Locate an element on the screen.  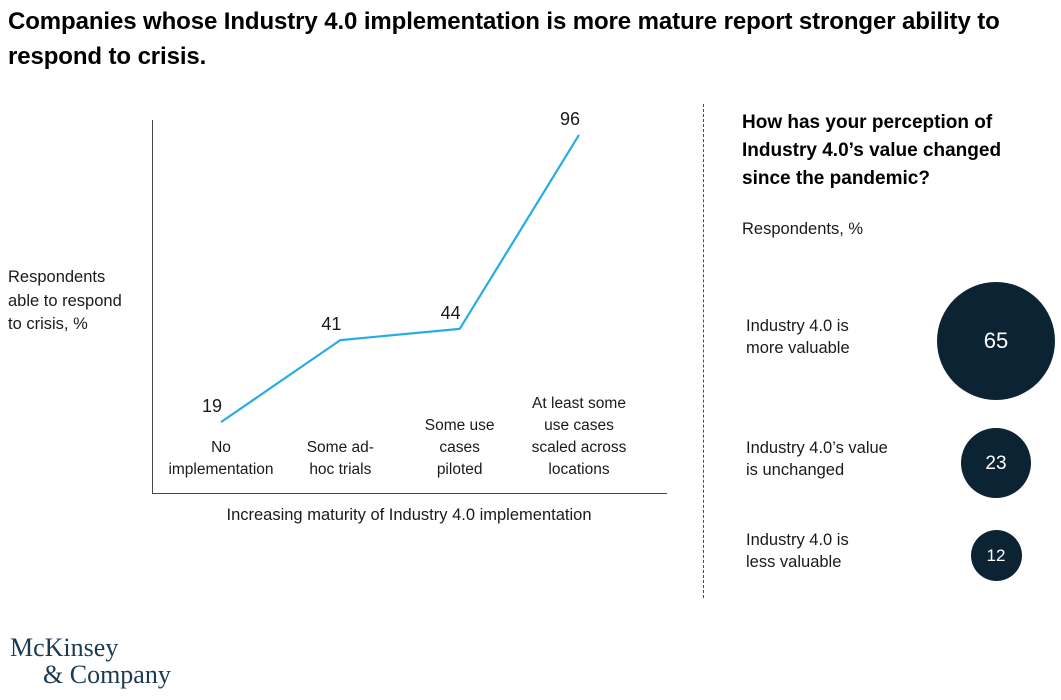
bubble-value-circle: 12 is located at coordinates (996, 555).